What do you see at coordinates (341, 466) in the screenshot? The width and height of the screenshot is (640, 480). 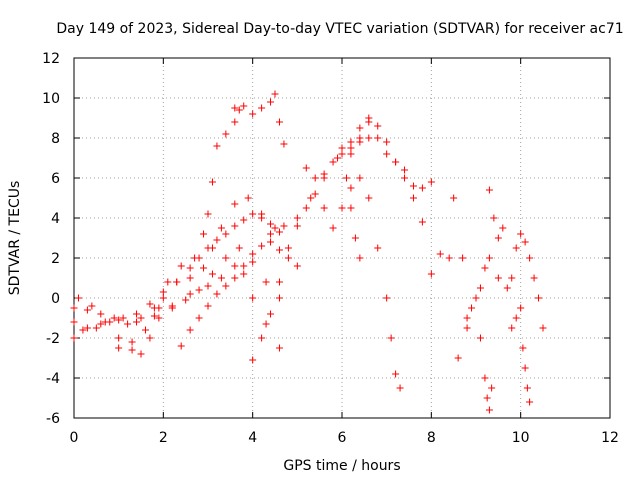 I see `x-axis-label: GPS time / hours` at bounding box center [341, 466].